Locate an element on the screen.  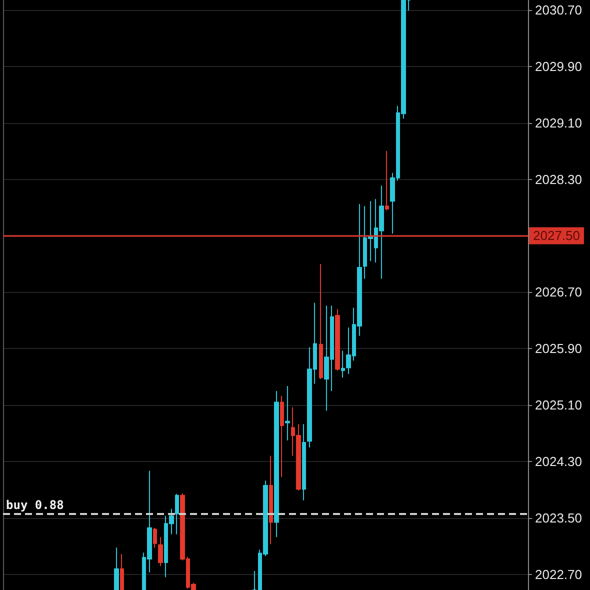
ref-line-label: buy 0.88 is located at coordinates (35, 505).